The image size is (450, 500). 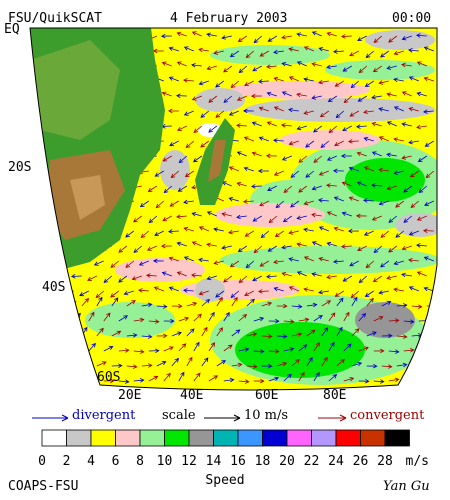 What do you see at coordinates (336, 461) in the screenshot?
I see `colorbar-label: 24` at bounding box center [336, 461].